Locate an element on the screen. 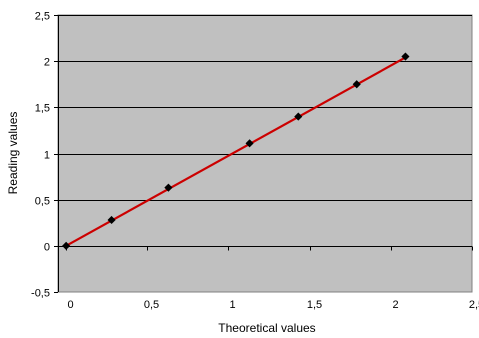 This screenshot has width=479, height=338. y-tick-label: 2,5 is located at coordinates (42, 17).